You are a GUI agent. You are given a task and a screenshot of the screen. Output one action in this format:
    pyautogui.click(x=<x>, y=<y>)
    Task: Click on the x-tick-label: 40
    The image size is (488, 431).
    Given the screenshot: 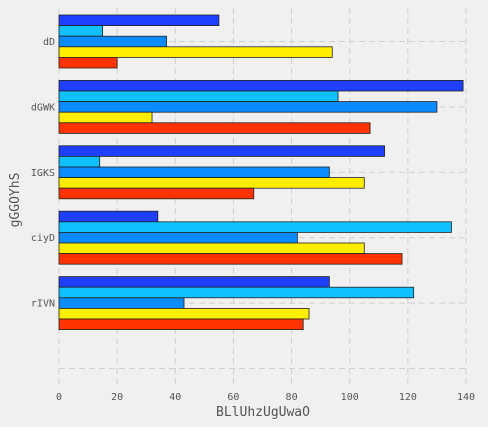 What is the action you would take?
    pyautogui.click(x=175, y=397)
    